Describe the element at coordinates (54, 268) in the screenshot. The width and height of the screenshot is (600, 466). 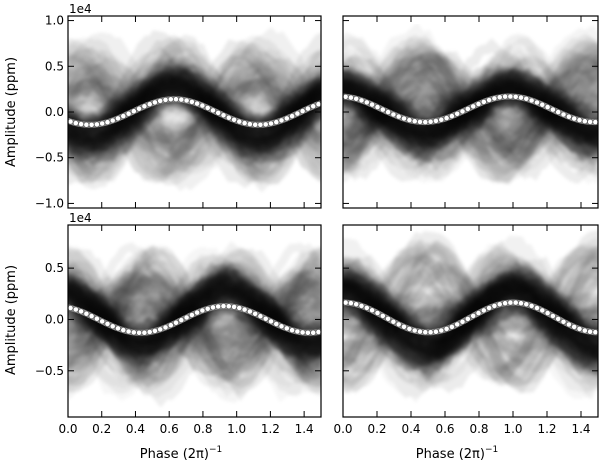
I see `y-tick-label: 0.5` at that location.